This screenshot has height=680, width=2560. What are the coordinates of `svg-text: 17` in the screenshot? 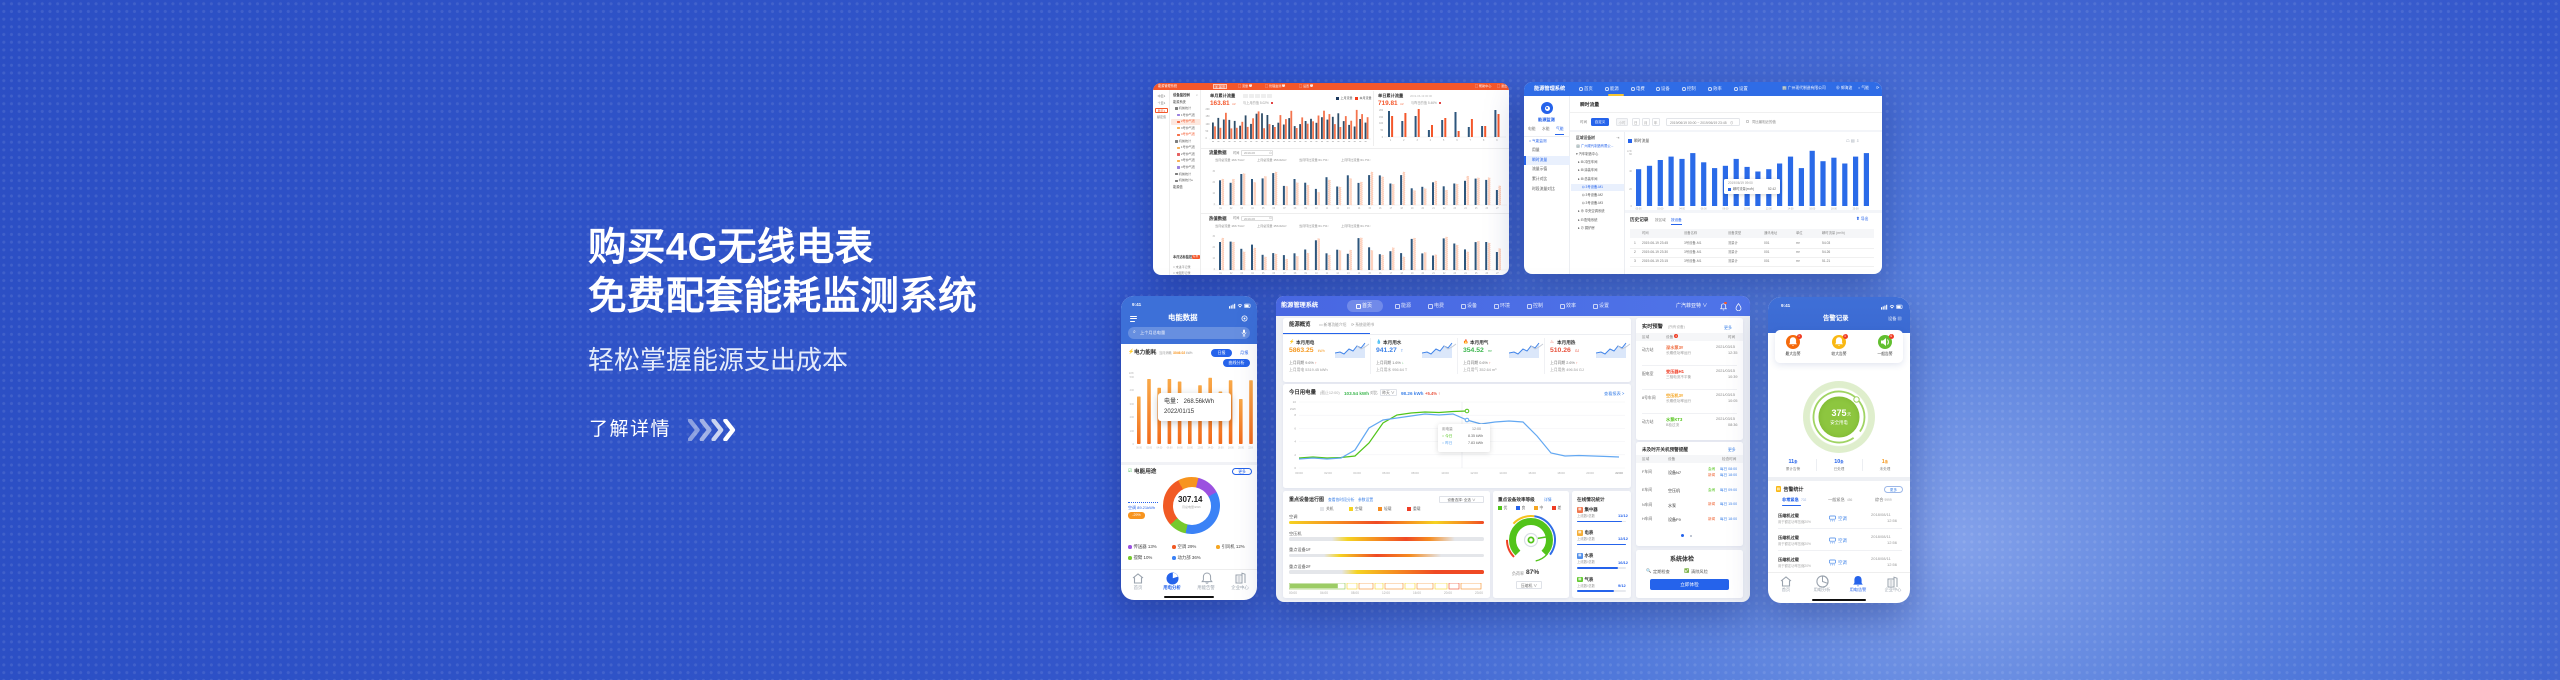 It's located at (1391, 274).